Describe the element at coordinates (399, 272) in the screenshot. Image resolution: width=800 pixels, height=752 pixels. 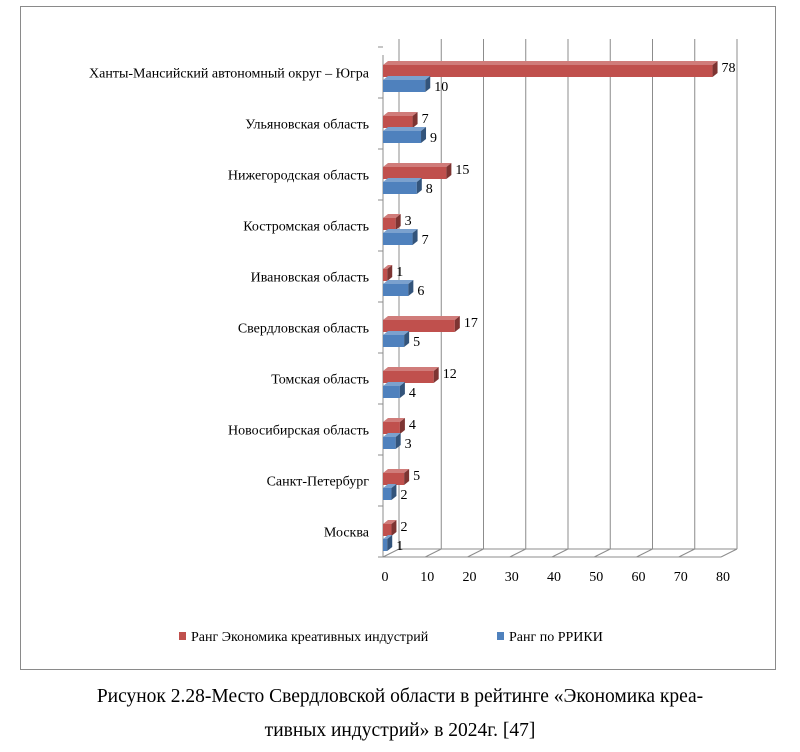
I see `data-label: 1` at that location.